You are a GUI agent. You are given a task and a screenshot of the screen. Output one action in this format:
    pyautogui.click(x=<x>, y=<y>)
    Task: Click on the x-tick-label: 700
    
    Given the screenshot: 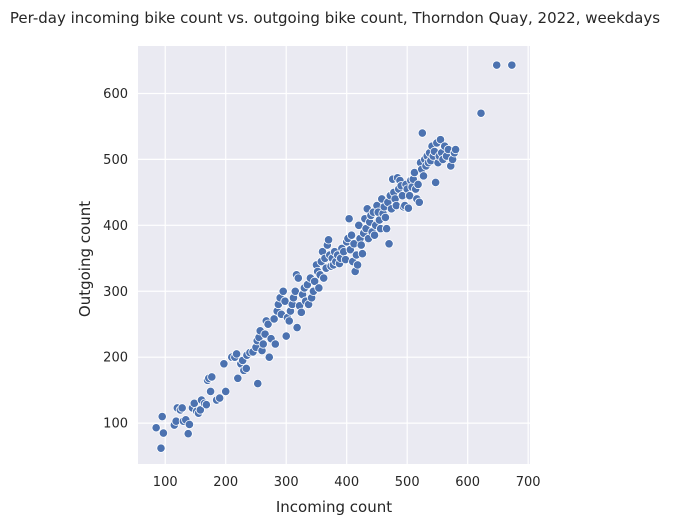 What is the action you would take?
    pyautogui.click(x=528, y=482)
    